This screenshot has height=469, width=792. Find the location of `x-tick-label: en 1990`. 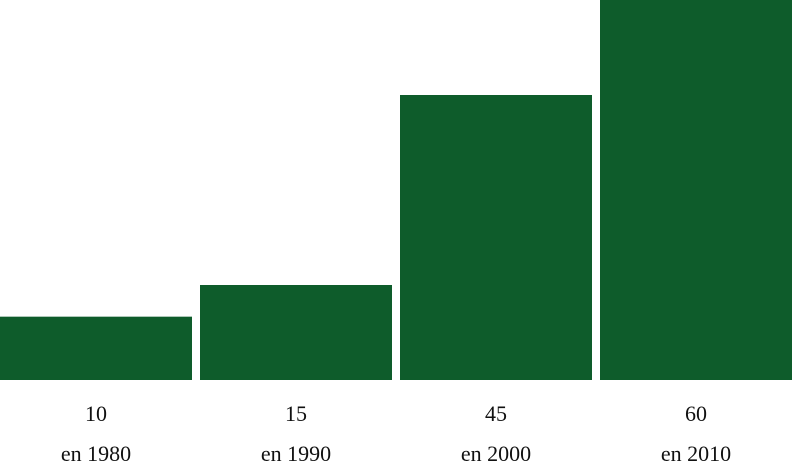

x-tick-label: en 1990 is located at coordinates (296, 453).